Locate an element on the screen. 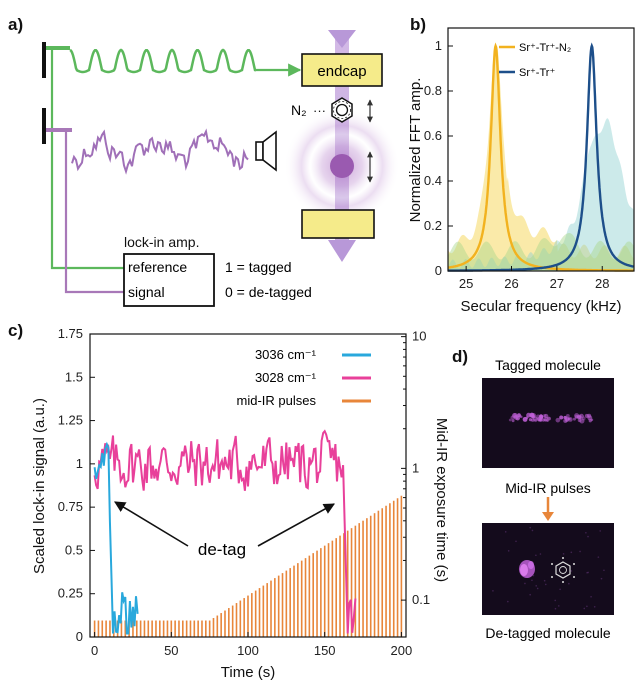 Image resolution: width=641 pixels, height=696 pixels. tagged-title: Tagged molecule is located at coordinates (548, 365).